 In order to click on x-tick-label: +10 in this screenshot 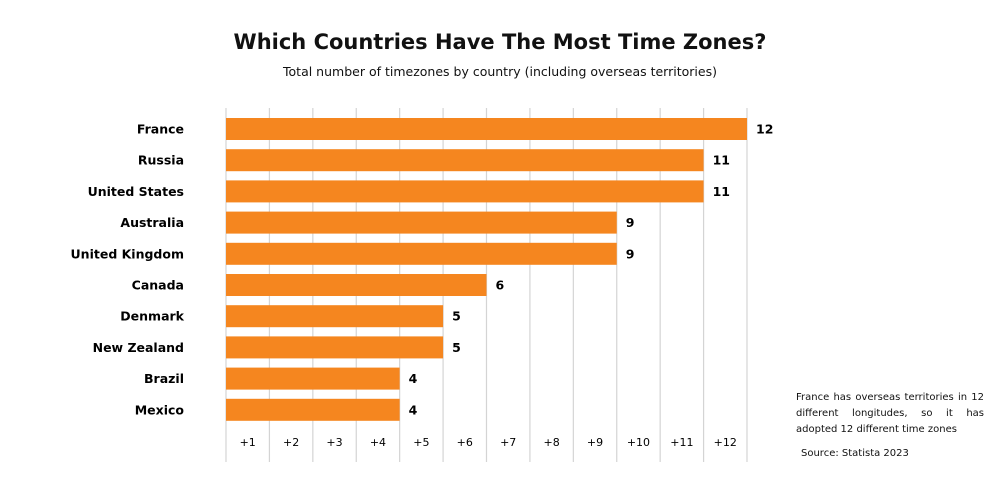, I will do `click(638, 442)`.